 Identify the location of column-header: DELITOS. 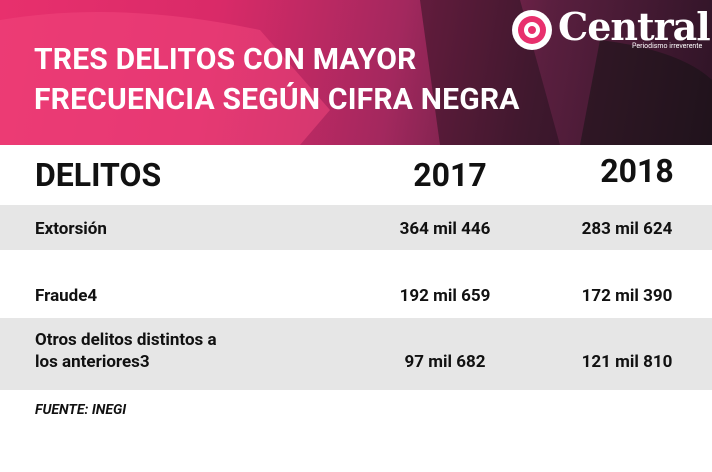
(98, 175).